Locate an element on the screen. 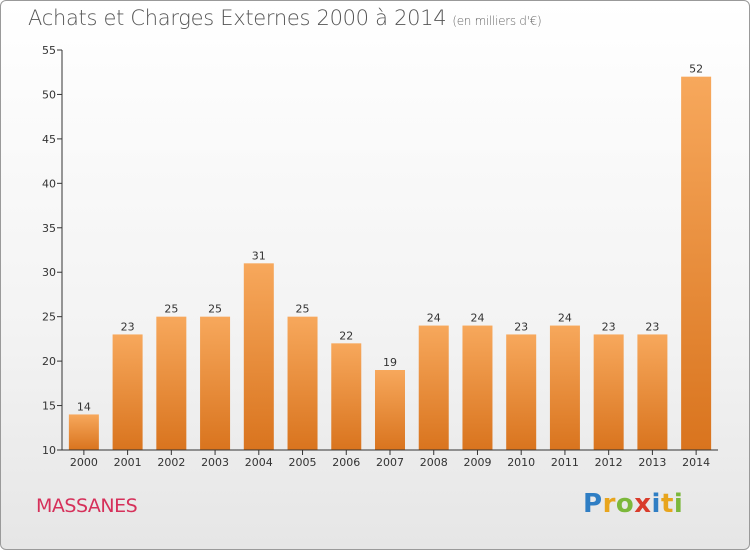  commune-name: MASSANES is located at coordinates (87, 506).